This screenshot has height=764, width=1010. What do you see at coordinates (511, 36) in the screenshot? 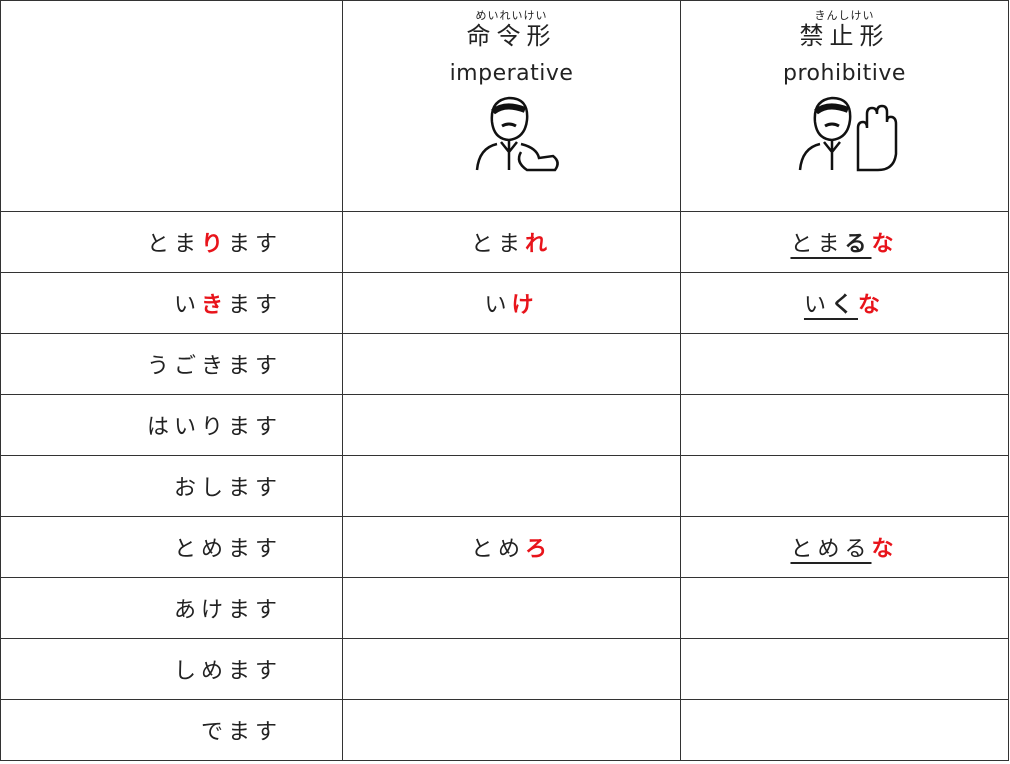
I see `kanji: 命令形` at bounding box center [511, 36].